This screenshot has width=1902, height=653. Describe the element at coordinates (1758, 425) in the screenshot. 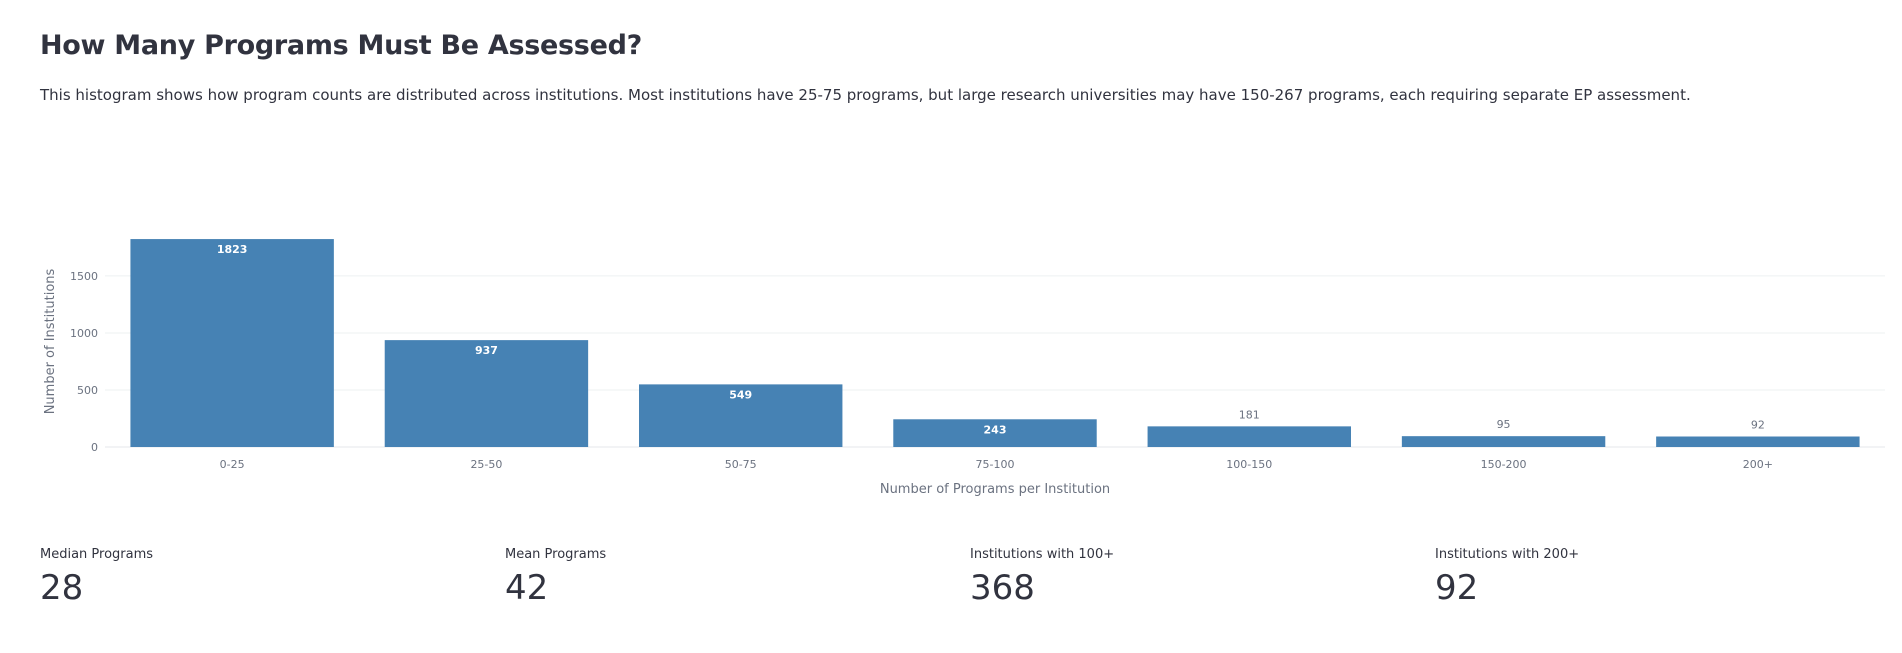

I see `data-label: 92` at that location.